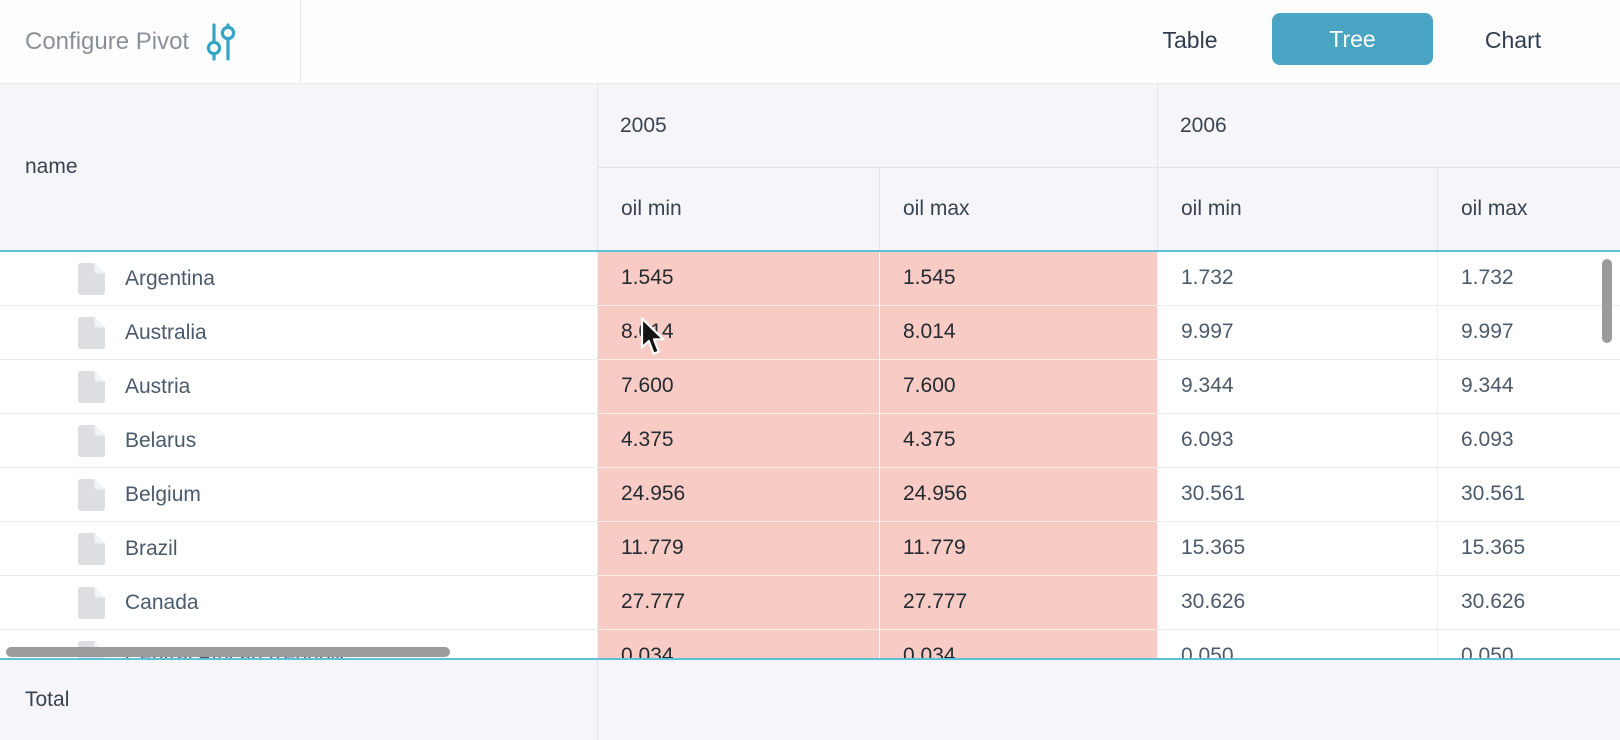 This screenshot has width=1620, height=740. I want to click on value-cell-2005-oil-min: 0.034, so click(738, 644).